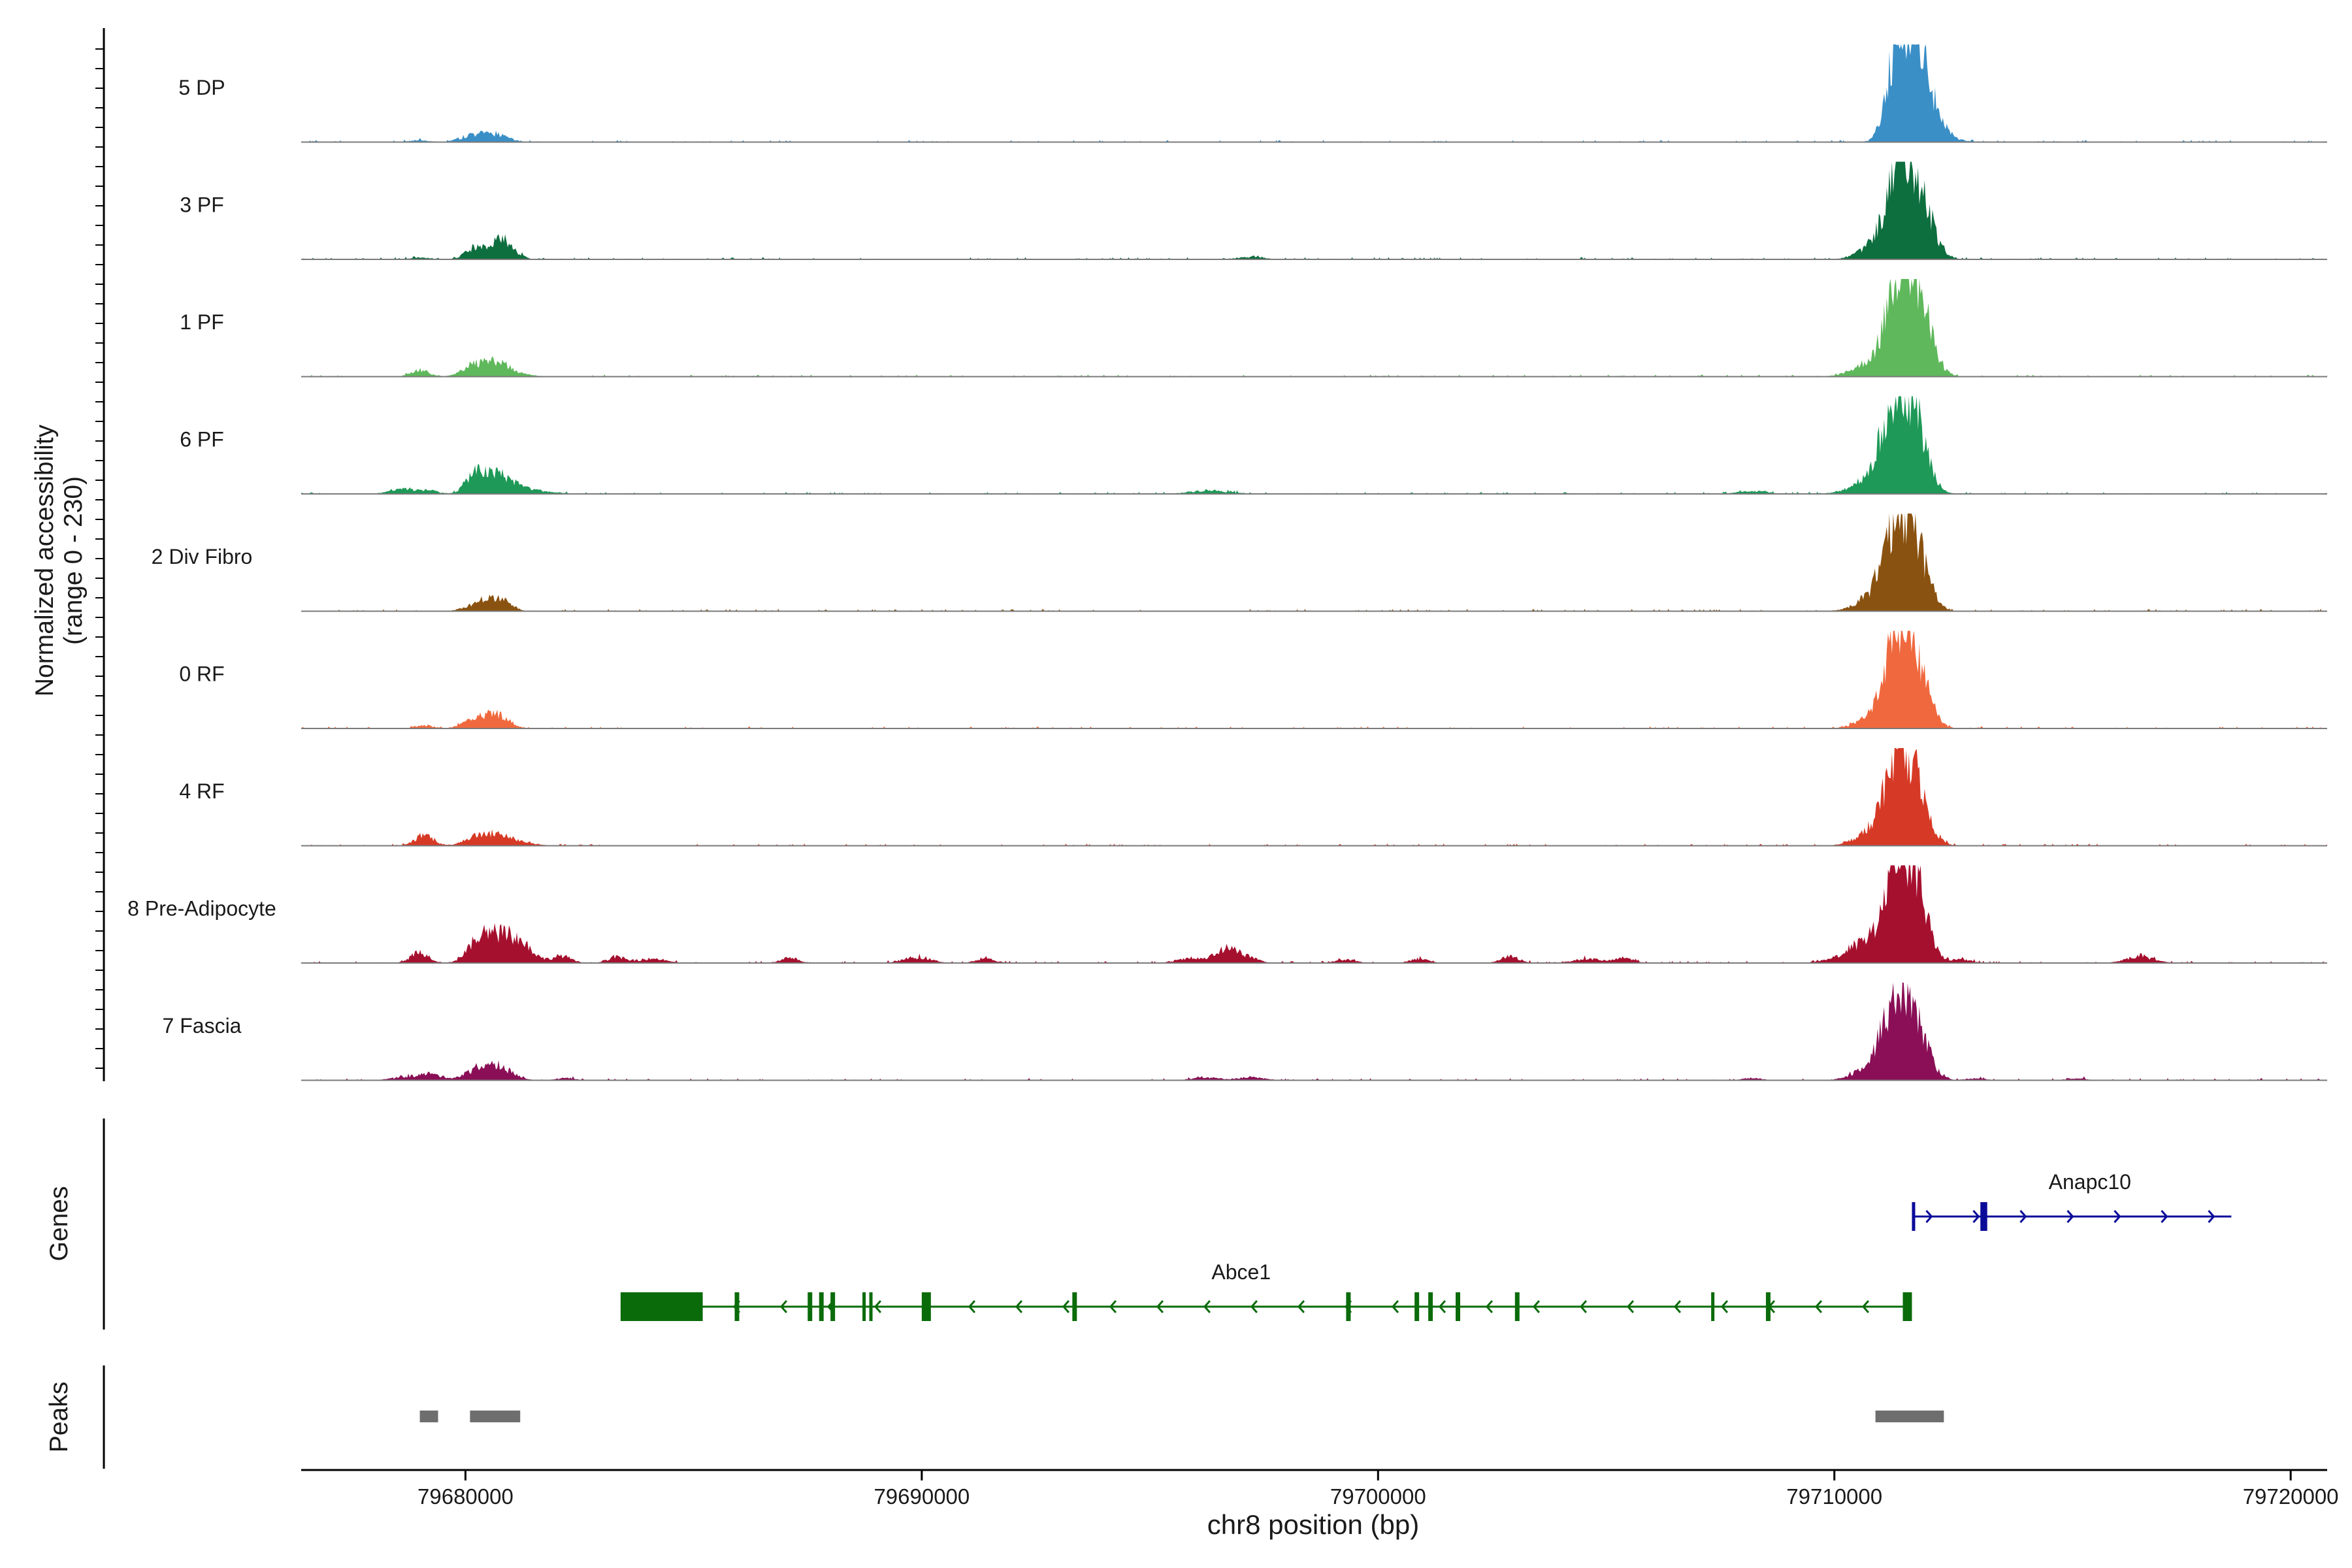 This screenshot has width=2352, height=1568. Describe the element at coordinates (45, 560) in the screenshot. I see `coverage-y-axis-label-line1: Normalized accessibility` at that location.